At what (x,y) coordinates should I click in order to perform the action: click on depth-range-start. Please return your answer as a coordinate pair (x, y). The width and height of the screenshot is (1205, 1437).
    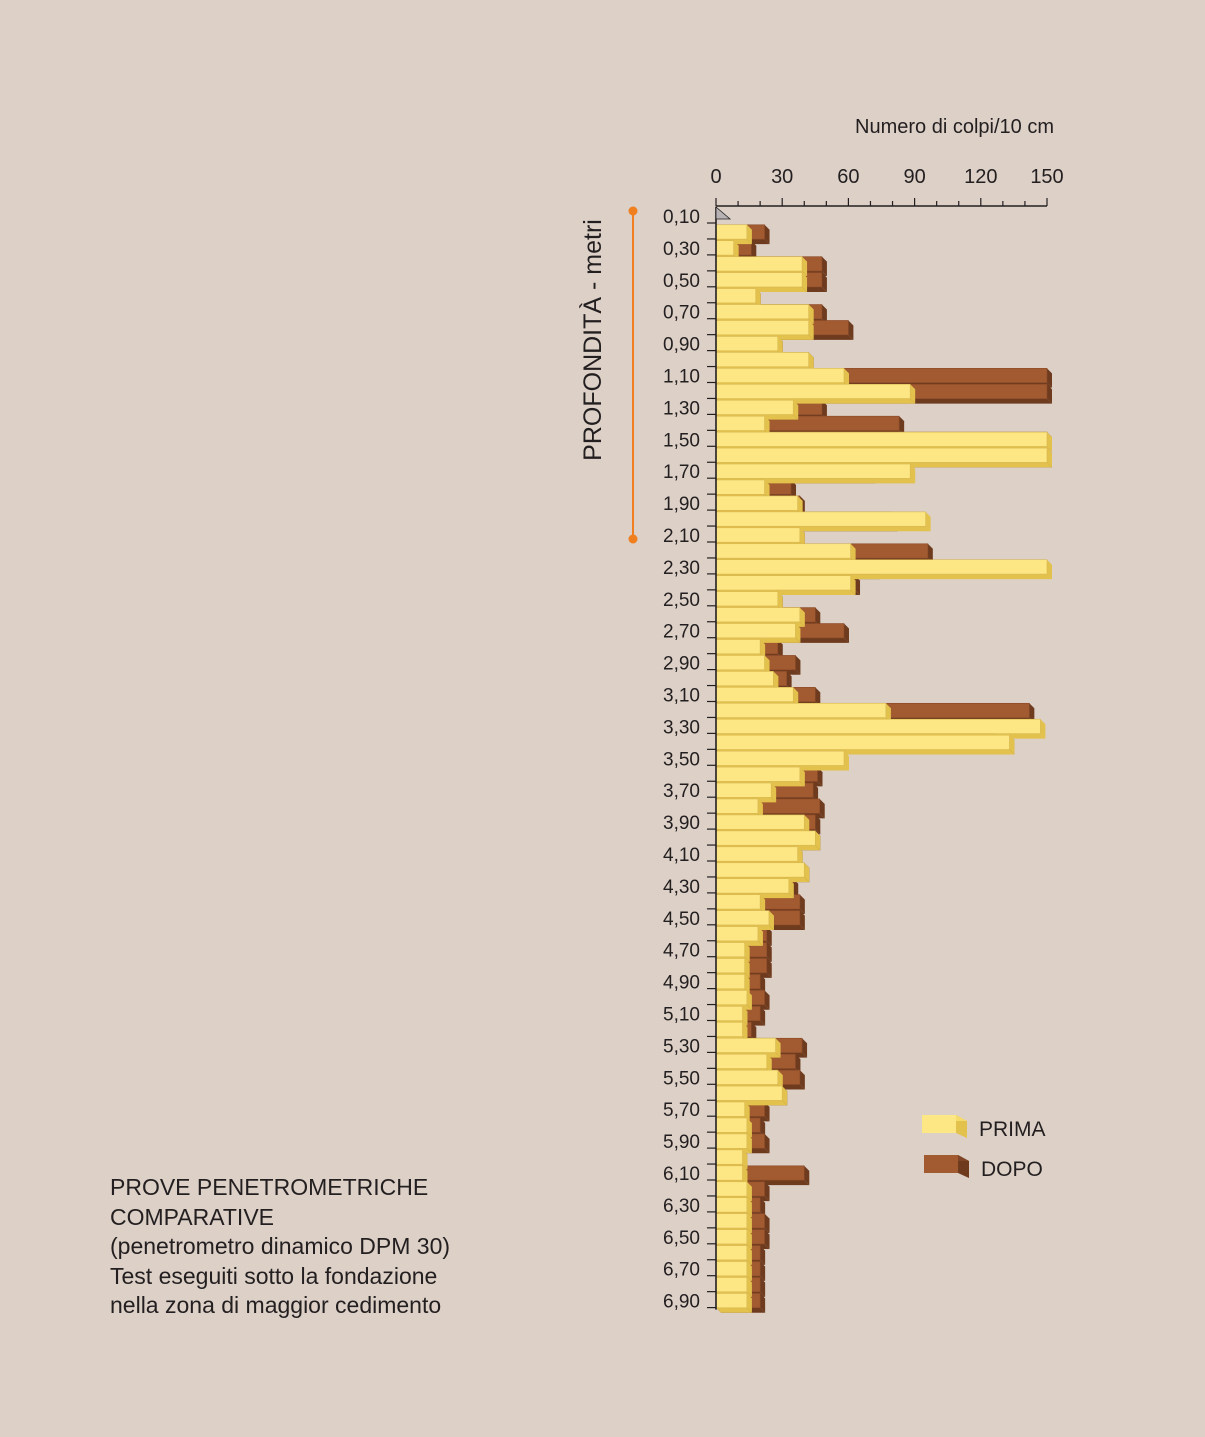
    Looking at the image, I should click on (633, 211).